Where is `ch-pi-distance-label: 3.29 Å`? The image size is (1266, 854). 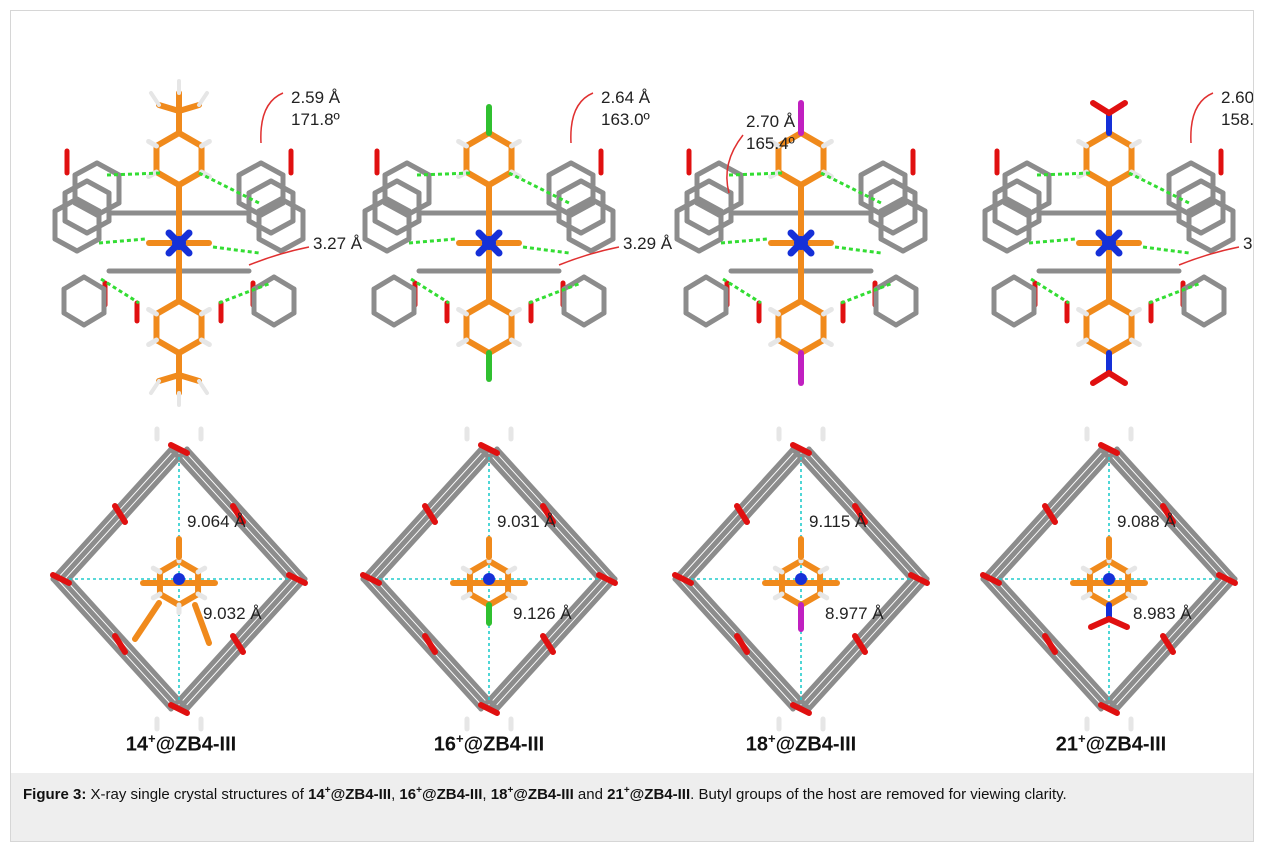 ch-pi-distance-label: 3.29 Å is located at coordinates (648, 243).